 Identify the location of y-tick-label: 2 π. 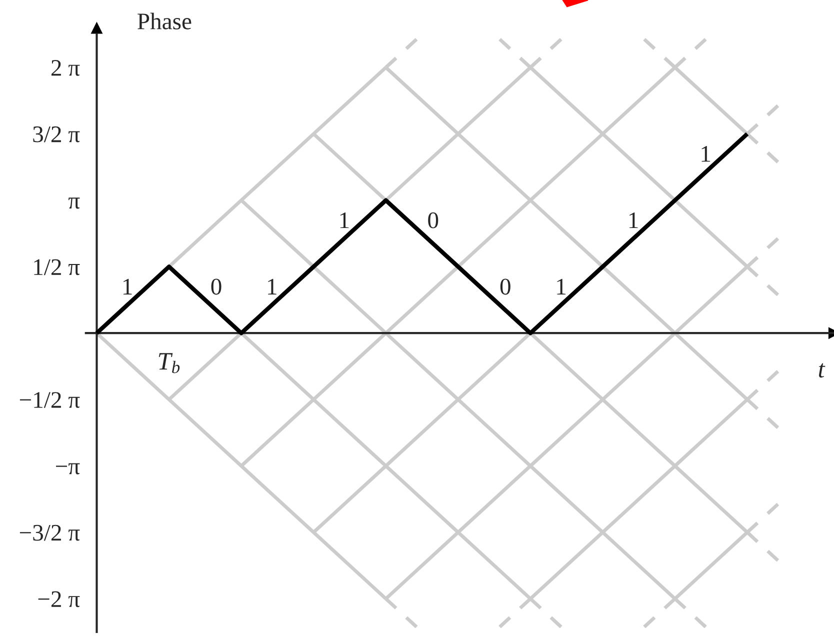
(65, 68).